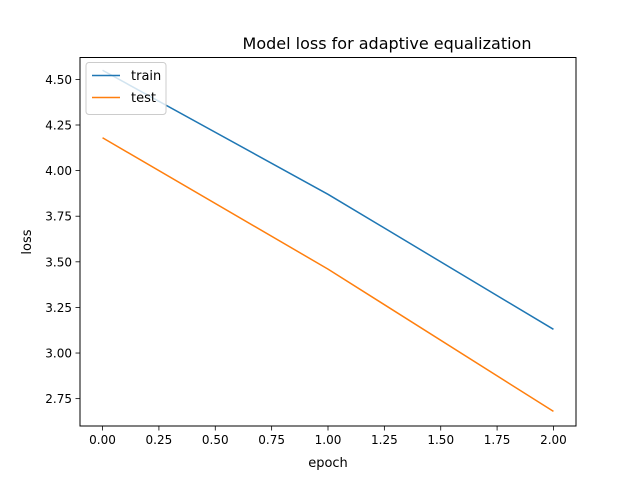  I want to click on legend-label-test: test, so click(143, 98).